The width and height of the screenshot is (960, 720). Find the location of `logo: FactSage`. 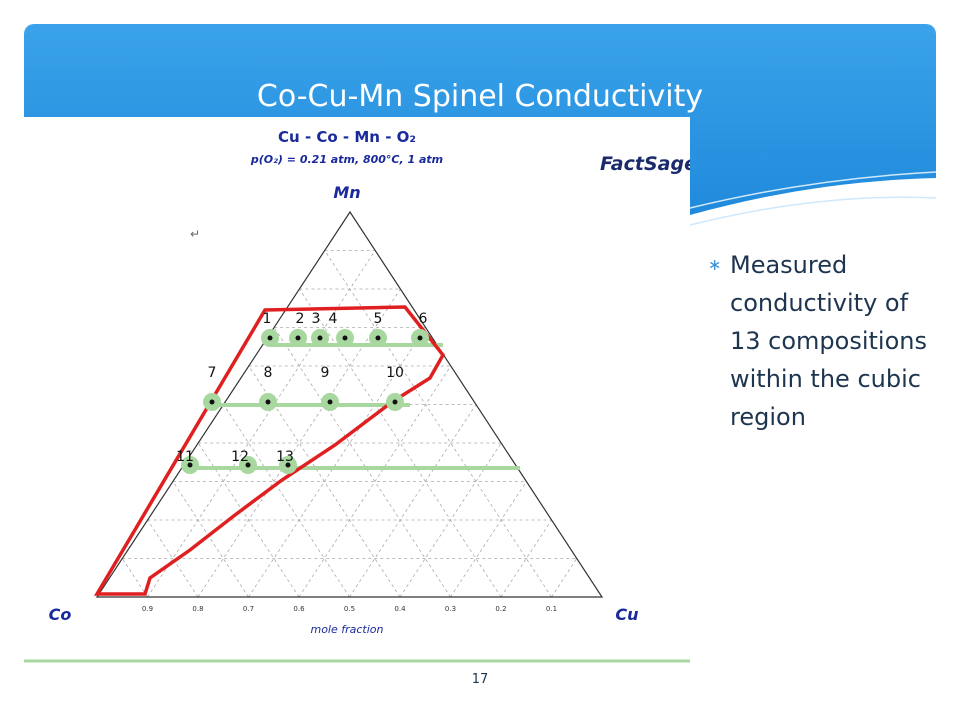

logo: FactSage is located at coordinates (648, 164).